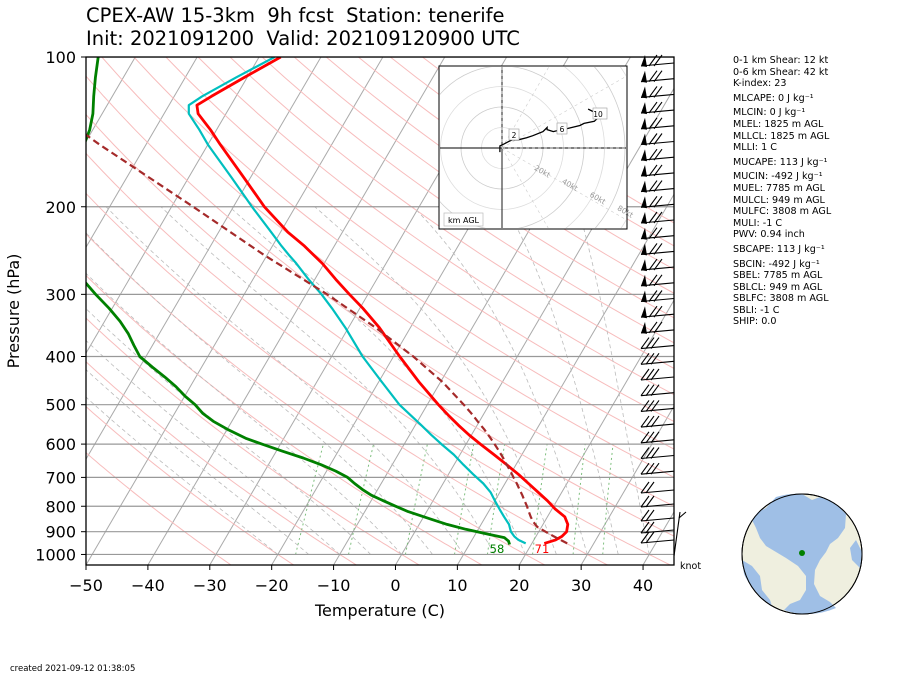 This screenshot has height=675, width=906. Describe the element at coordinates (395, 585) in the screenshot. I see `x-tick-label: 0` at that location.